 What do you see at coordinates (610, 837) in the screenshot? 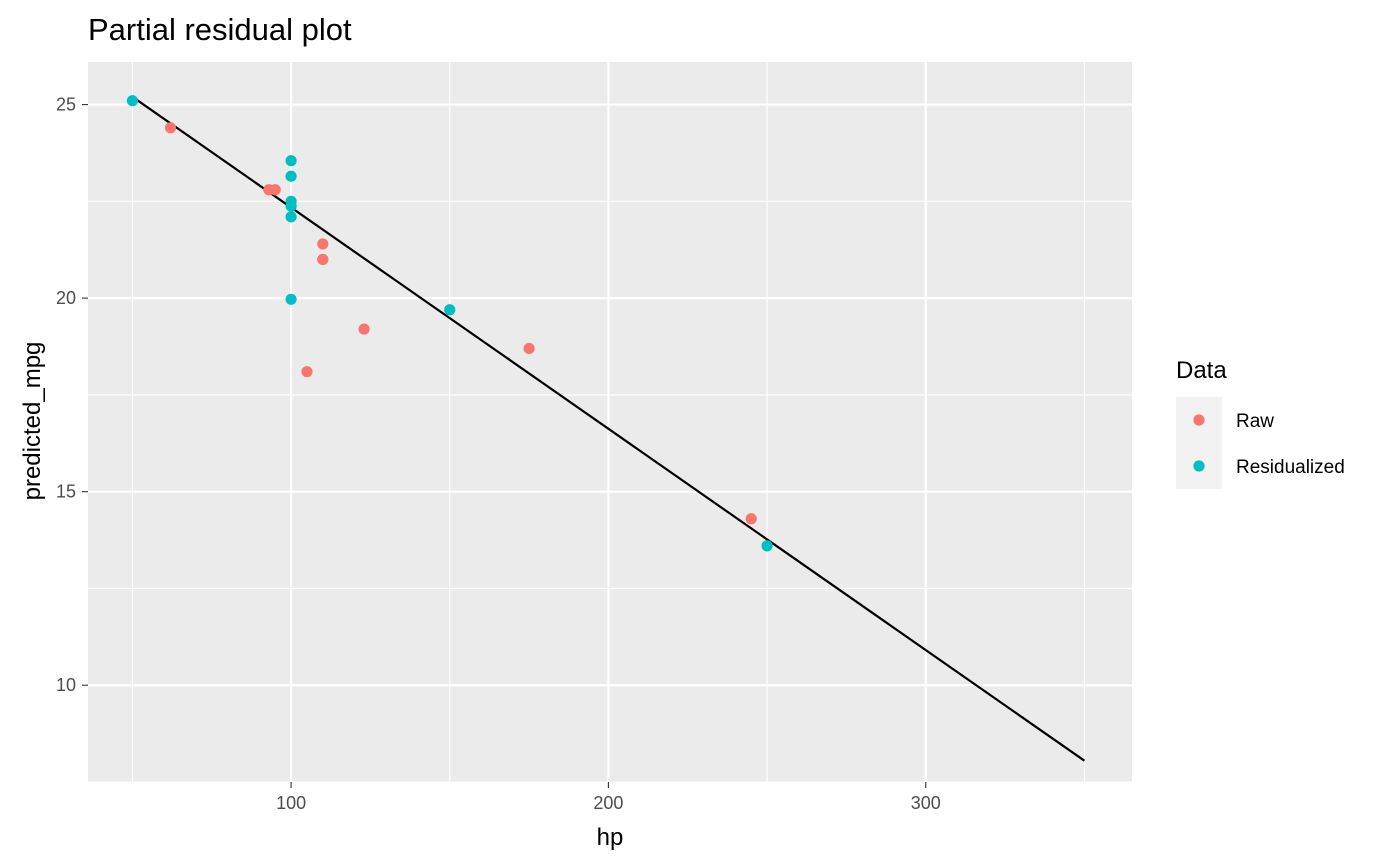
I see `x-axis-title: hp` at bounding box center [610, 837].